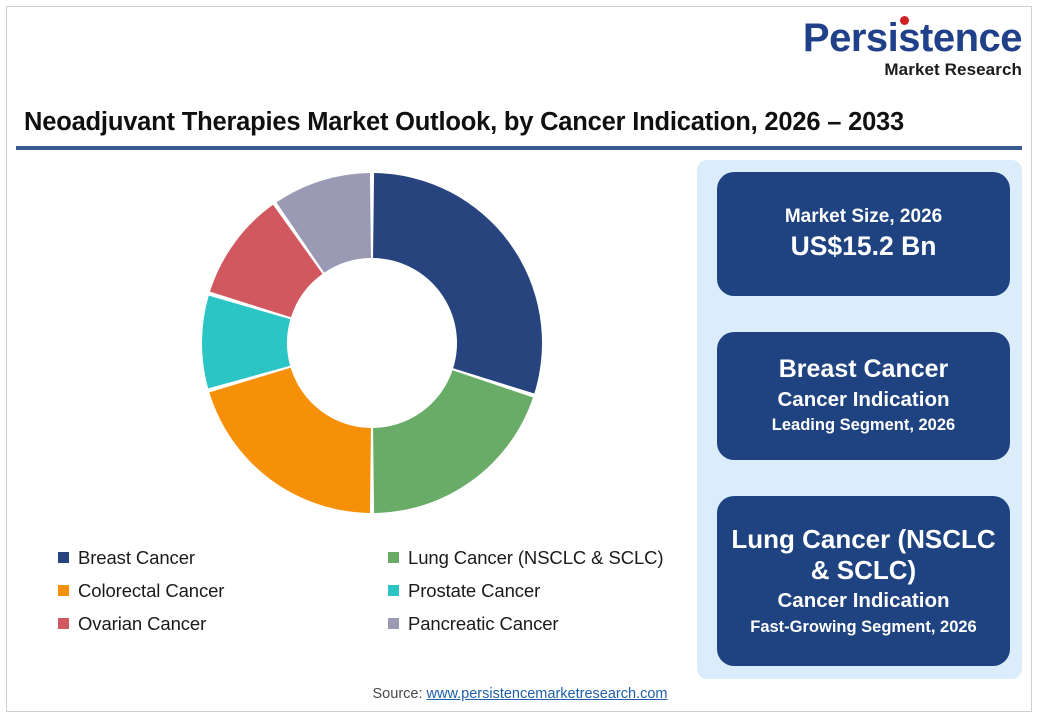 The height and width of the screenshot is (720, 1040). I want to click on leading-segment-name: Breast Cancer, so click(863, 369).